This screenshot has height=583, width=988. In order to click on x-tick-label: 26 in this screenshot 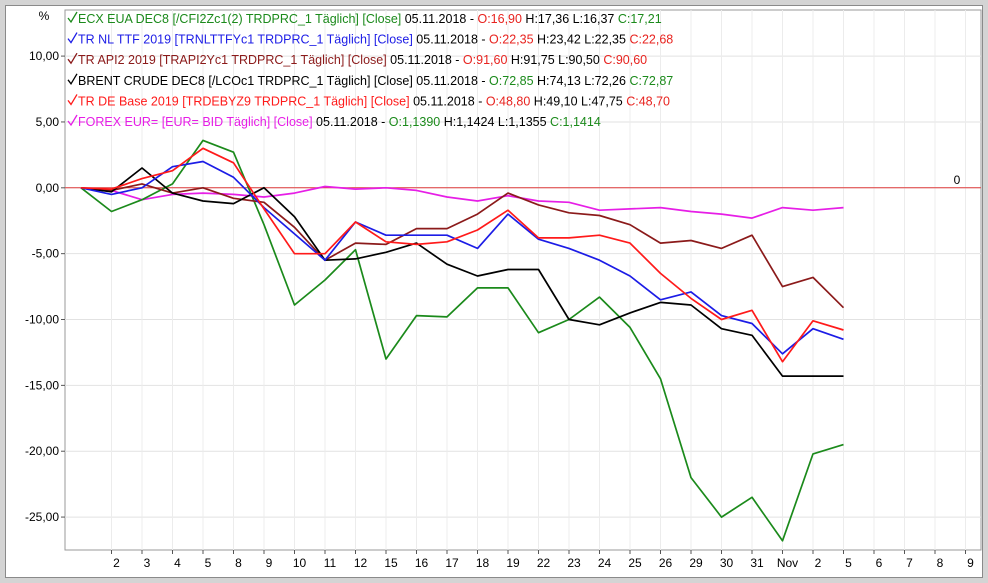, I will do `click(666, 563)`.